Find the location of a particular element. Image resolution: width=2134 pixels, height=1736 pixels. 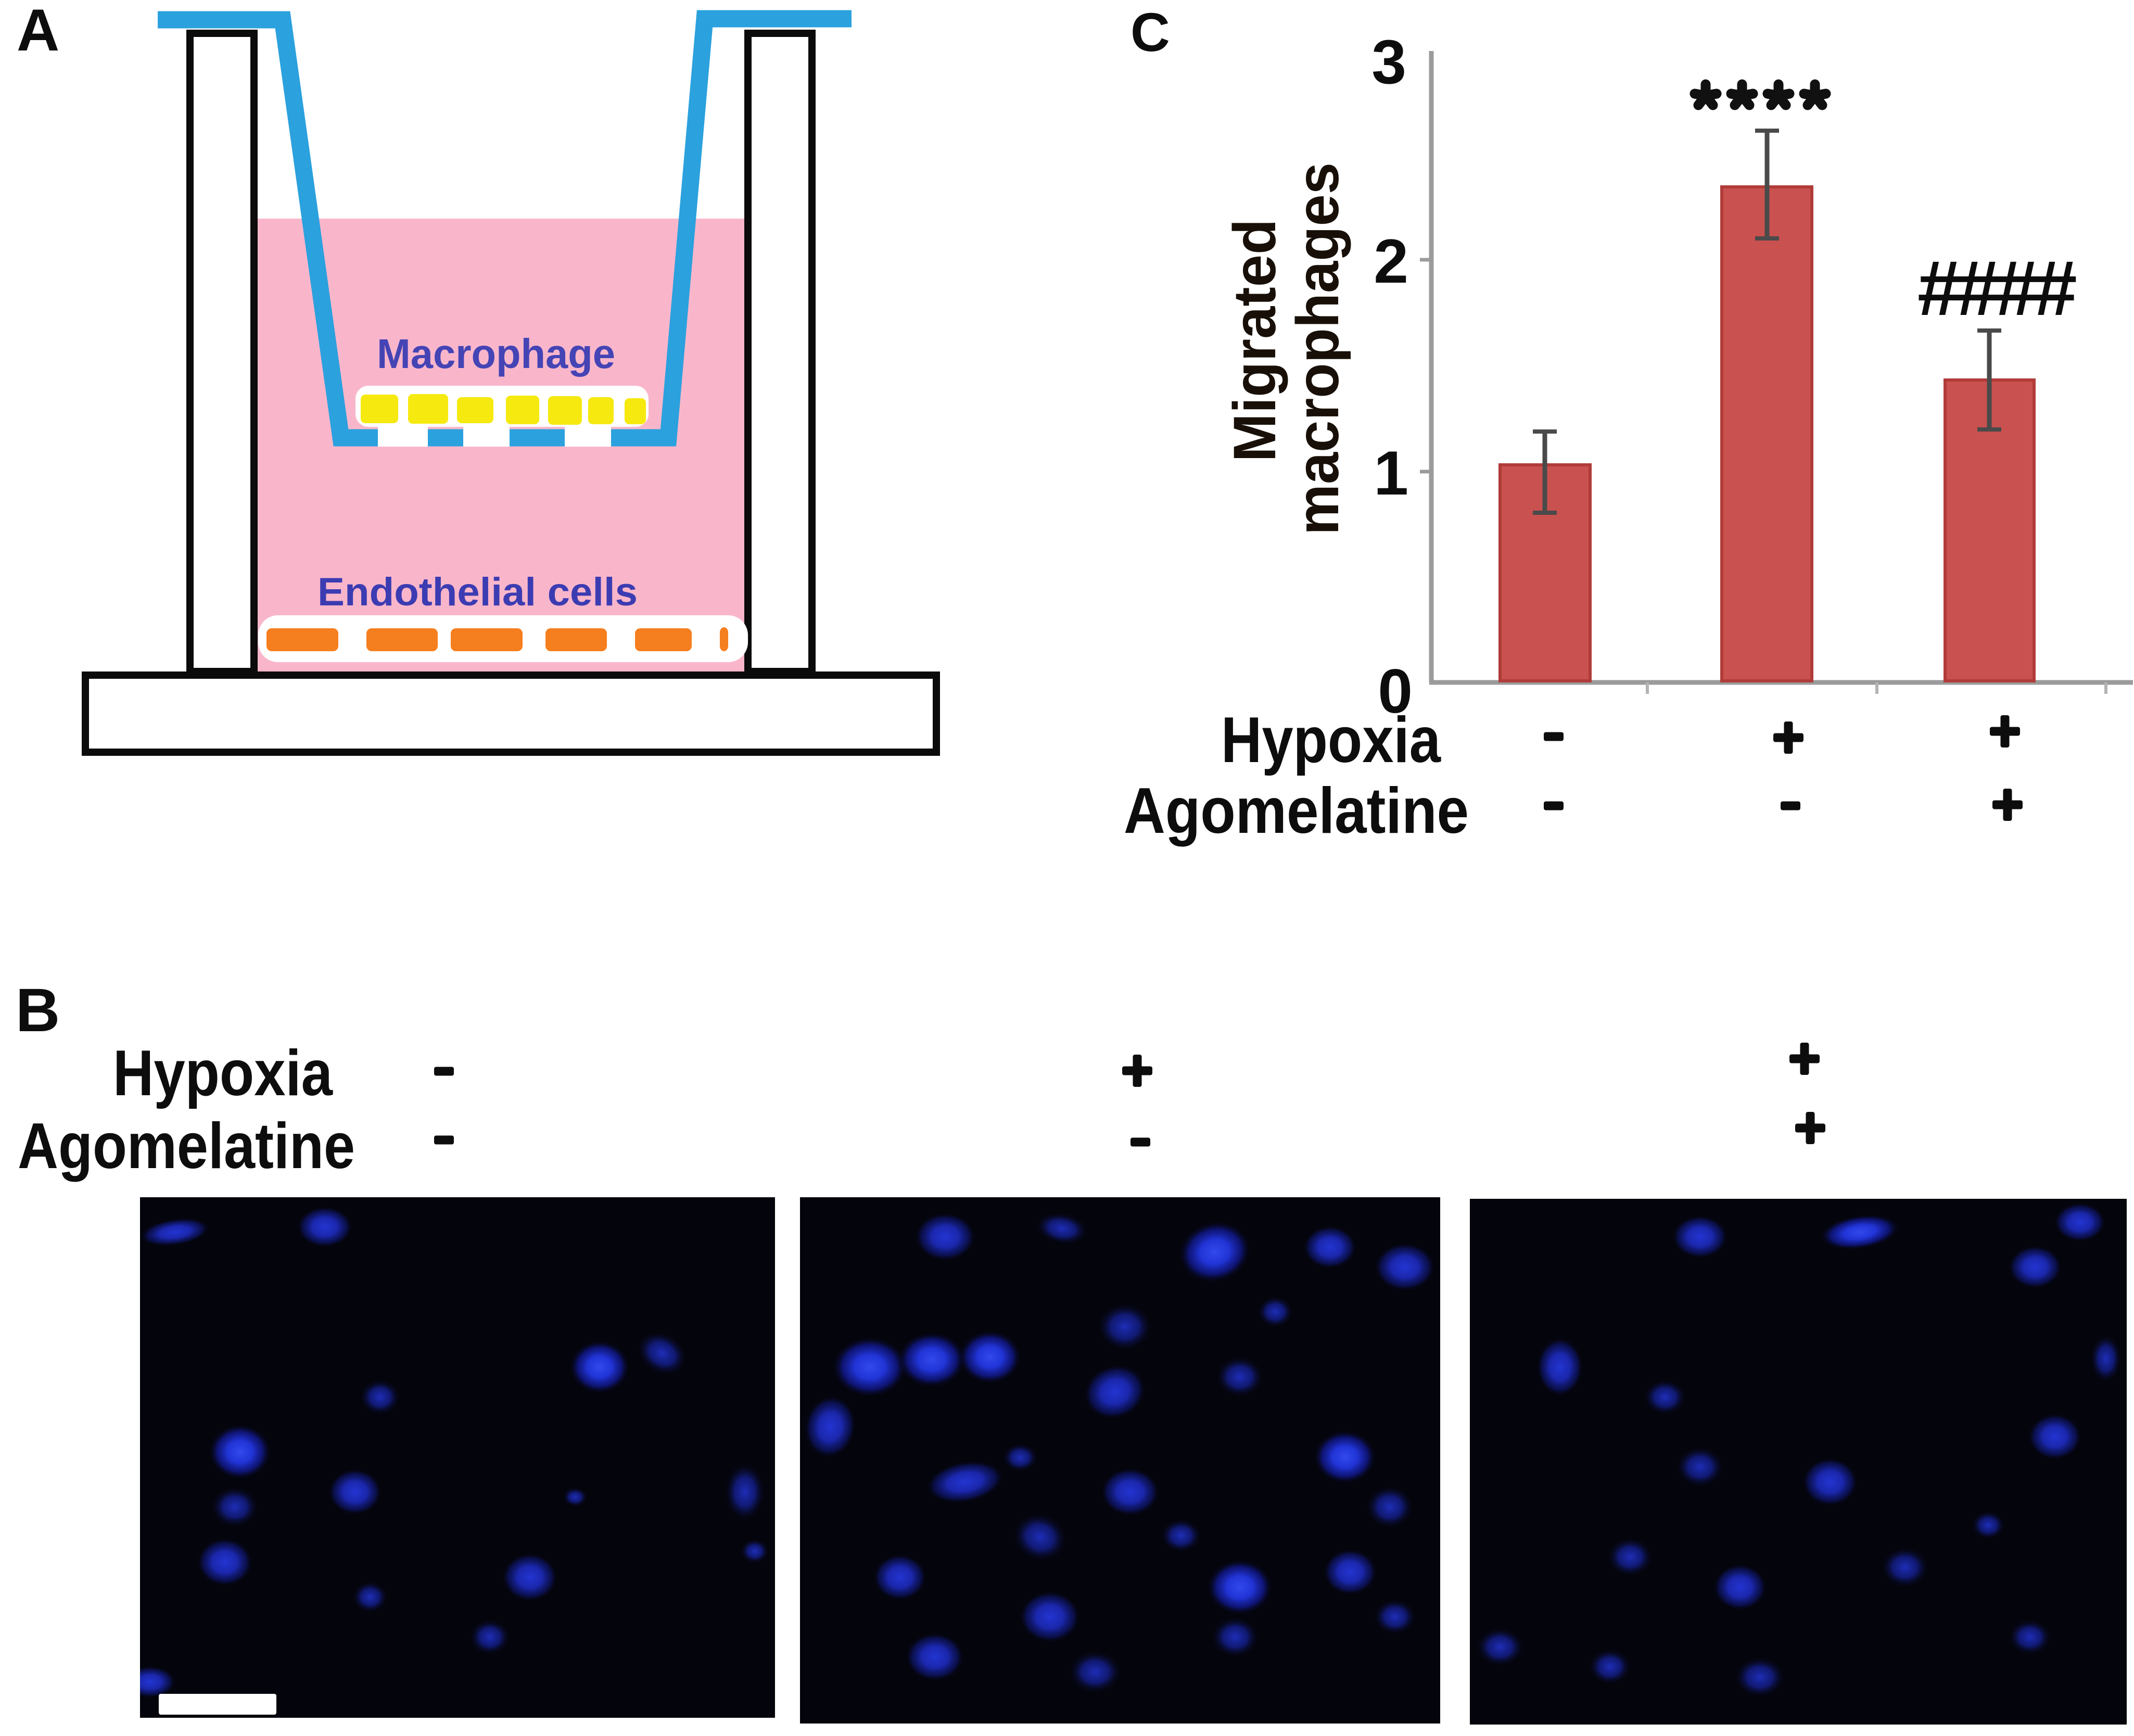

svg-text: Migrated is located at coordinates (1255, 340).